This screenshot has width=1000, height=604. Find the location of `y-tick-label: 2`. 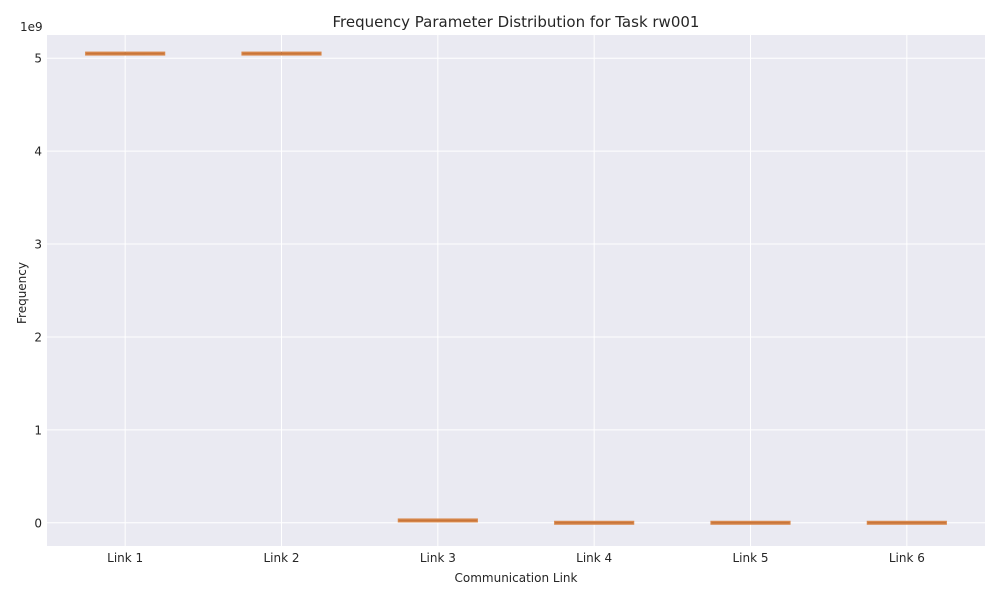

y-tick-label: 2 is located at coordinates (38, 337).